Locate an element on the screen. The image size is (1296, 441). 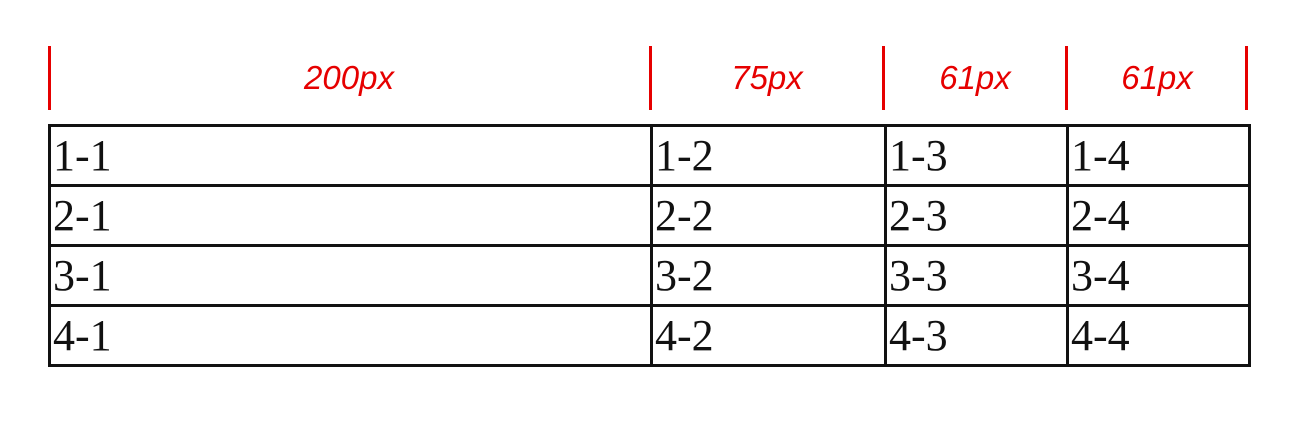
table-cell: 1-2 is located at coordinates (768, 155).